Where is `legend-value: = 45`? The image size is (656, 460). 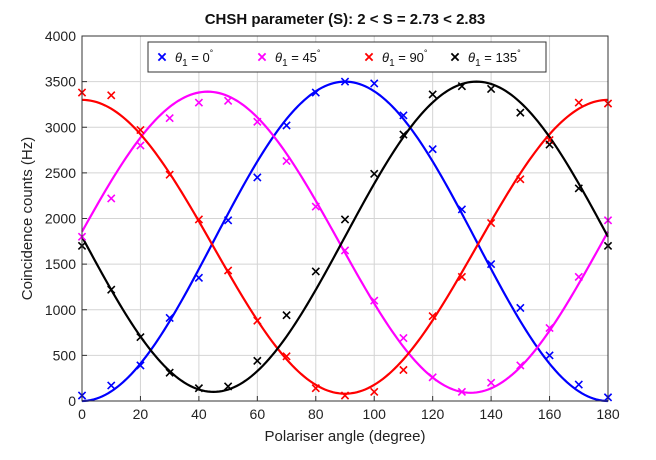 legend-value: = 45 is located at coordinates (302, 57).